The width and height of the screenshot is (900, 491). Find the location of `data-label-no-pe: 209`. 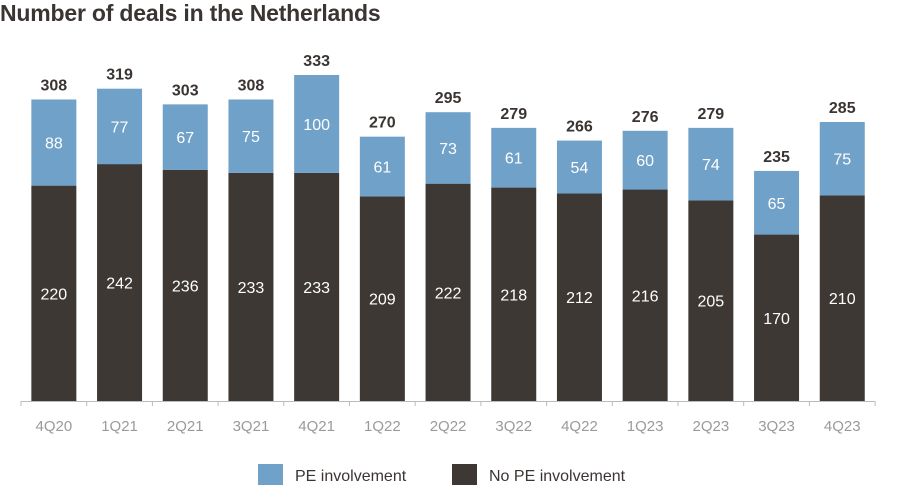

data-label-no-pe: 209 is located at coordinates (382, 300).